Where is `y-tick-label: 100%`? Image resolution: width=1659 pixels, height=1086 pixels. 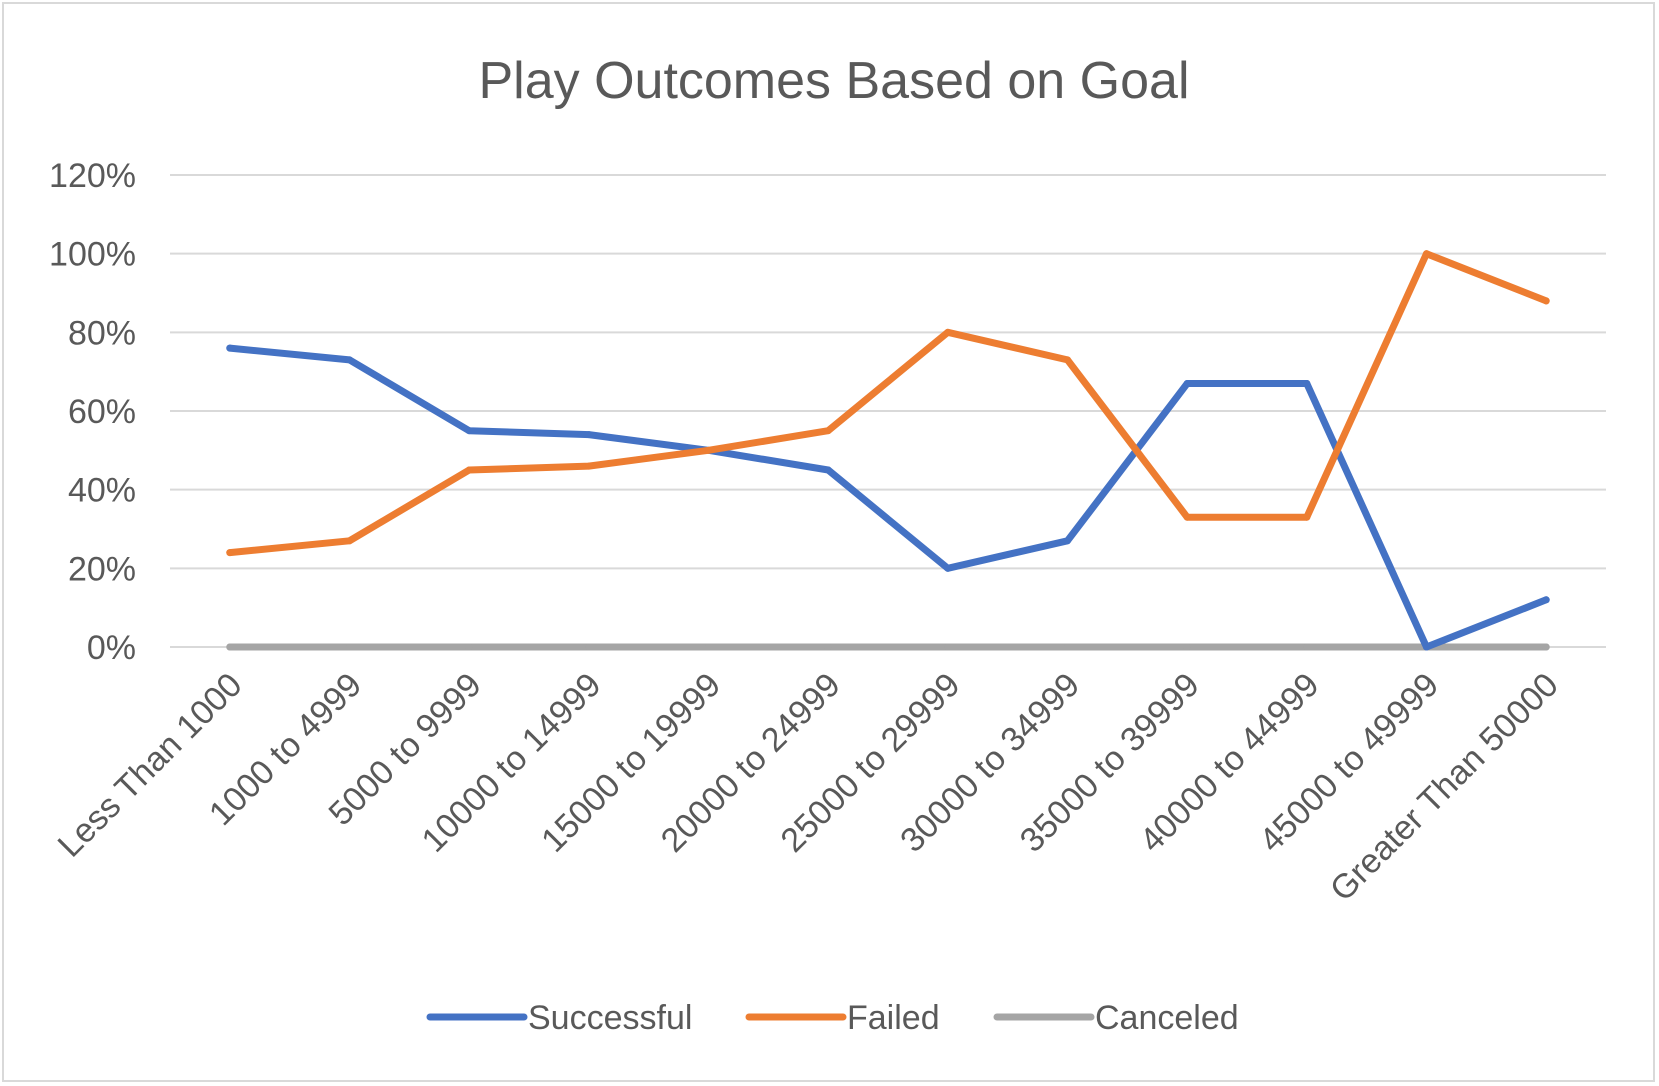 y-tick-label: 100% is located at coordinates (92, 255).